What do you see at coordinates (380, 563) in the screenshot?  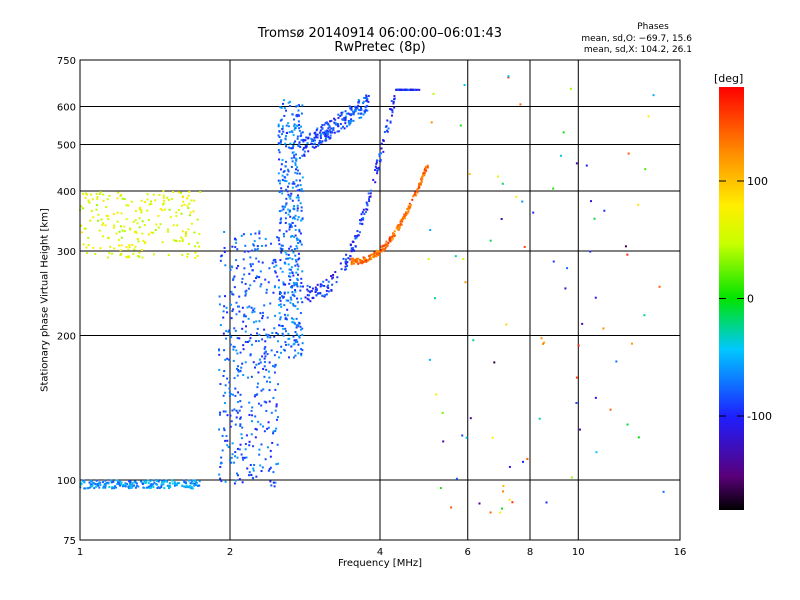 I see `x-axis-label: Frequency [MHz]` at bounding box center [380, 563].